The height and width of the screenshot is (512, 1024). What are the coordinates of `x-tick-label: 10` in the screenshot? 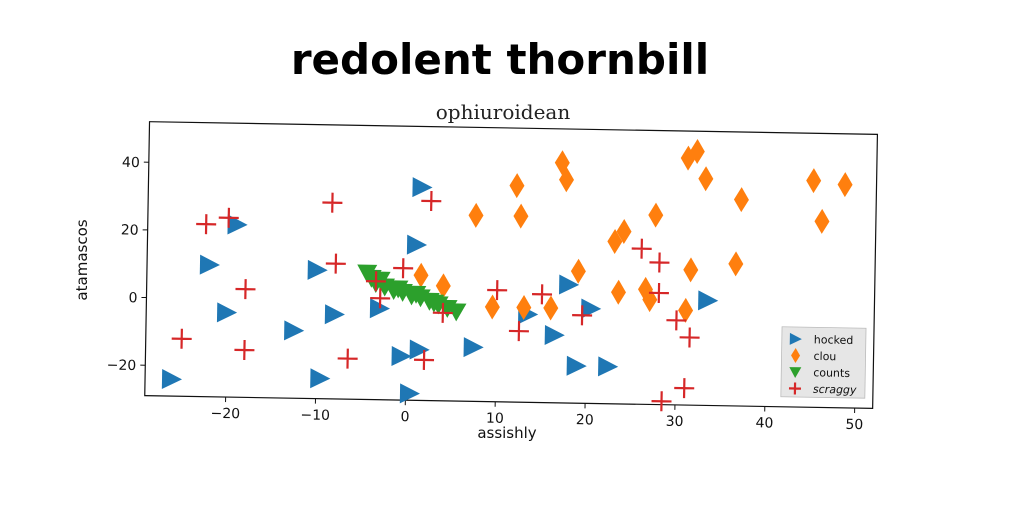 It's located at (495, 419).